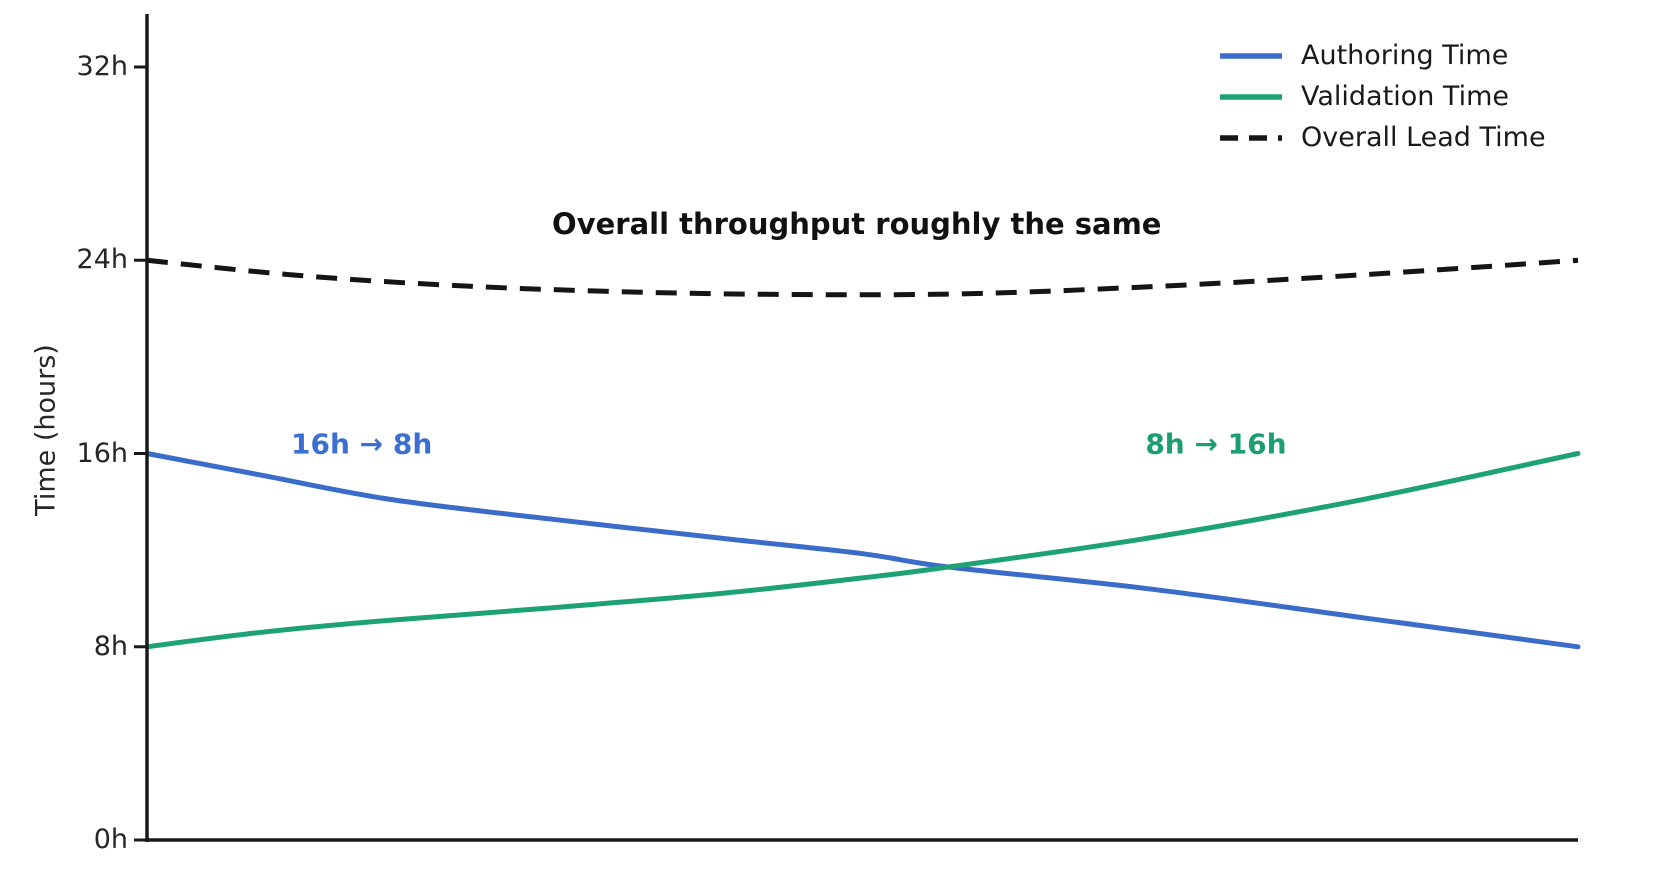 This screenshot has height=874, width=1668. Describe the element at coordinates (1251, 55) in the screenshot. I see `authoring-time-legend-swatch` at that location.